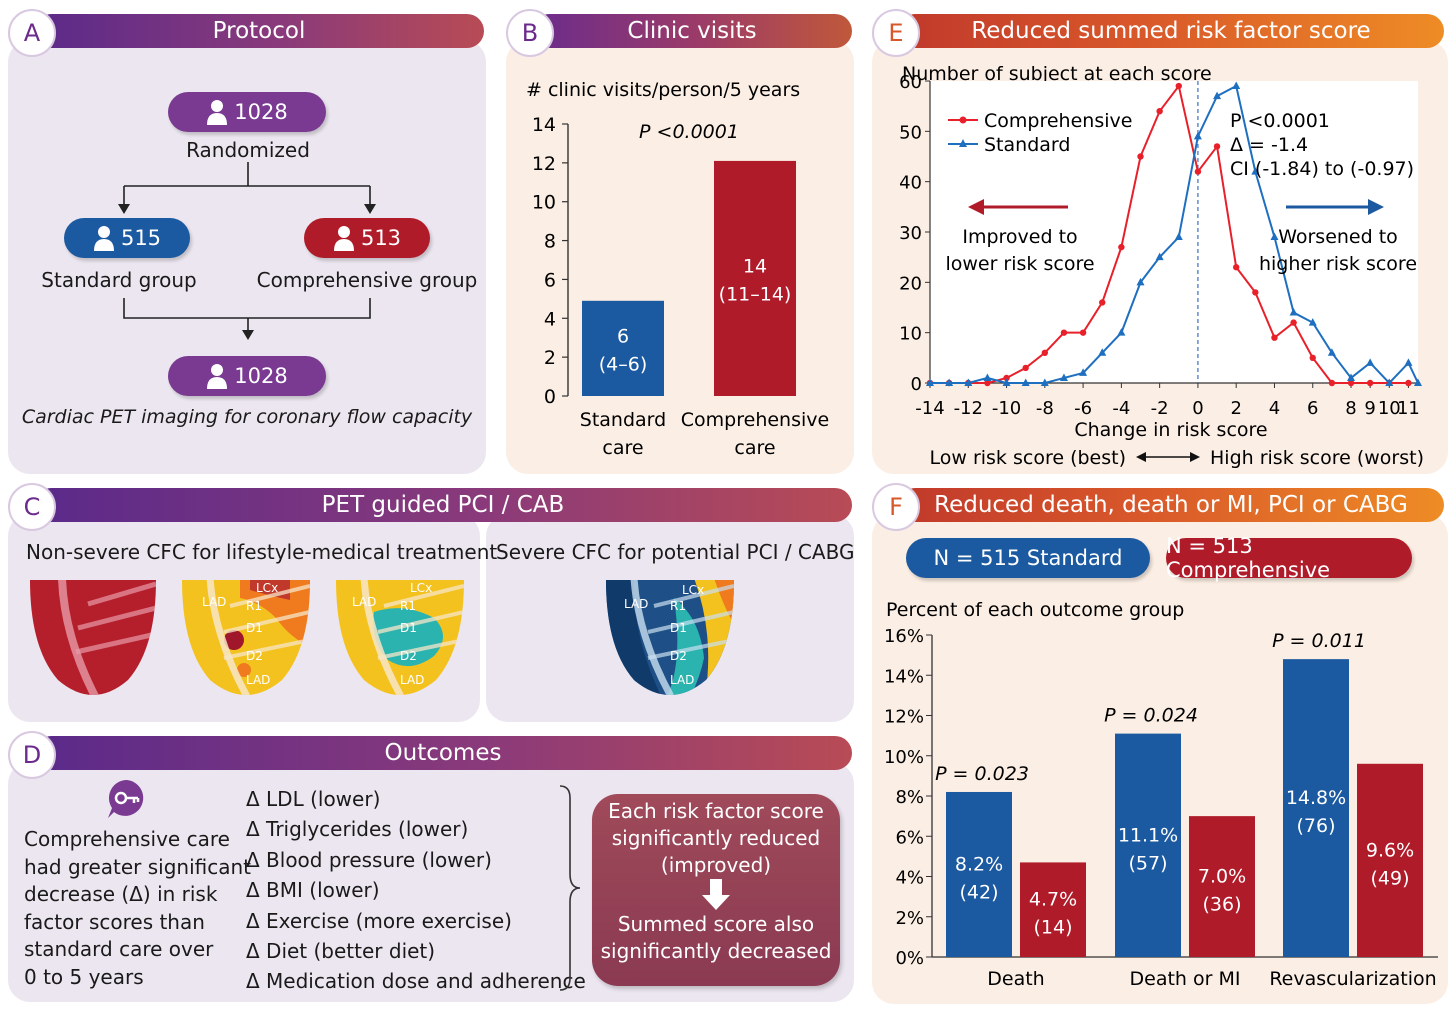 The height and width of the screenshot is (1017, 1456). I want to click on brace-icon, so click(570, 888).